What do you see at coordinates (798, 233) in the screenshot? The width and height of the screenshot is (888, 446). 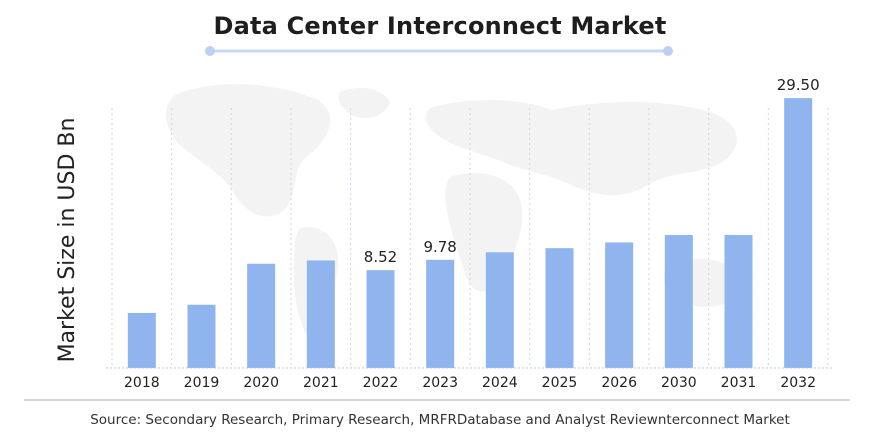 I see `bar-2032` at bounding box center [798, 233].